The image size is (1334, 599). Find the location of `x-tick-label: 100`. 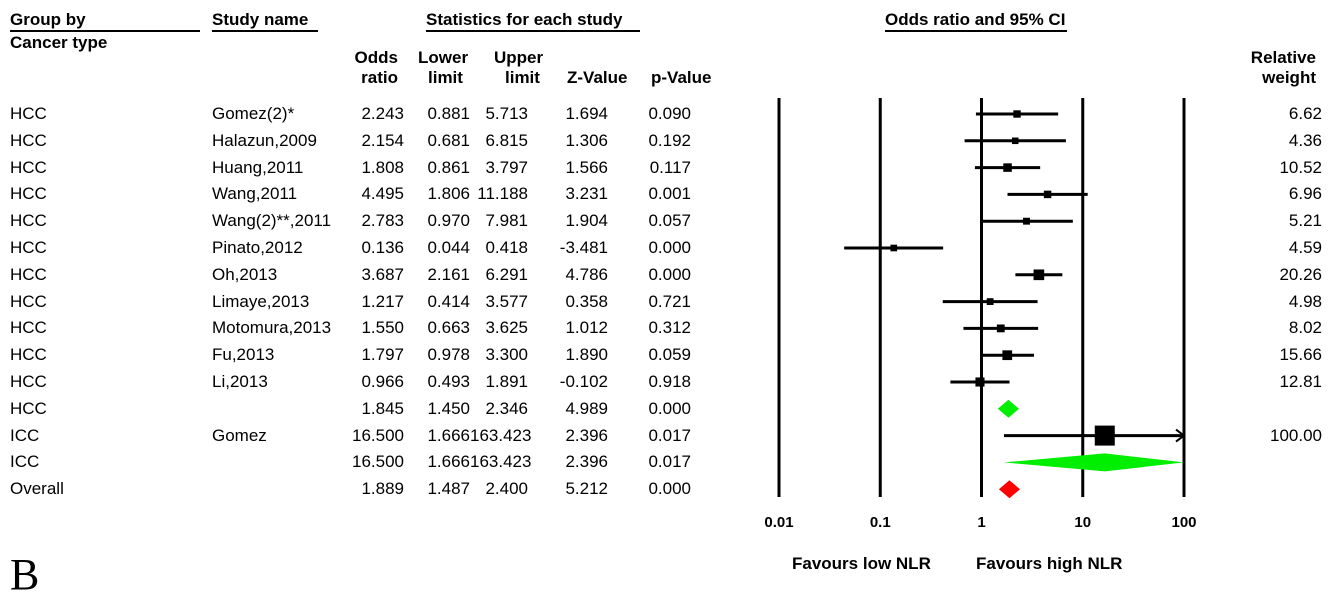

x-tick-label: 100 is located at coordinates (1183, 522).